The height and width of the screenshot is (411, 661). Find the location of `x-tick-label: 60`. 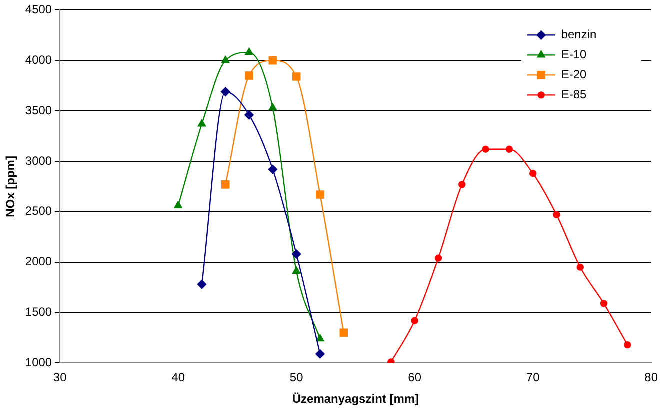

x-tick-label: 60 is located at coordinates (415, 377).